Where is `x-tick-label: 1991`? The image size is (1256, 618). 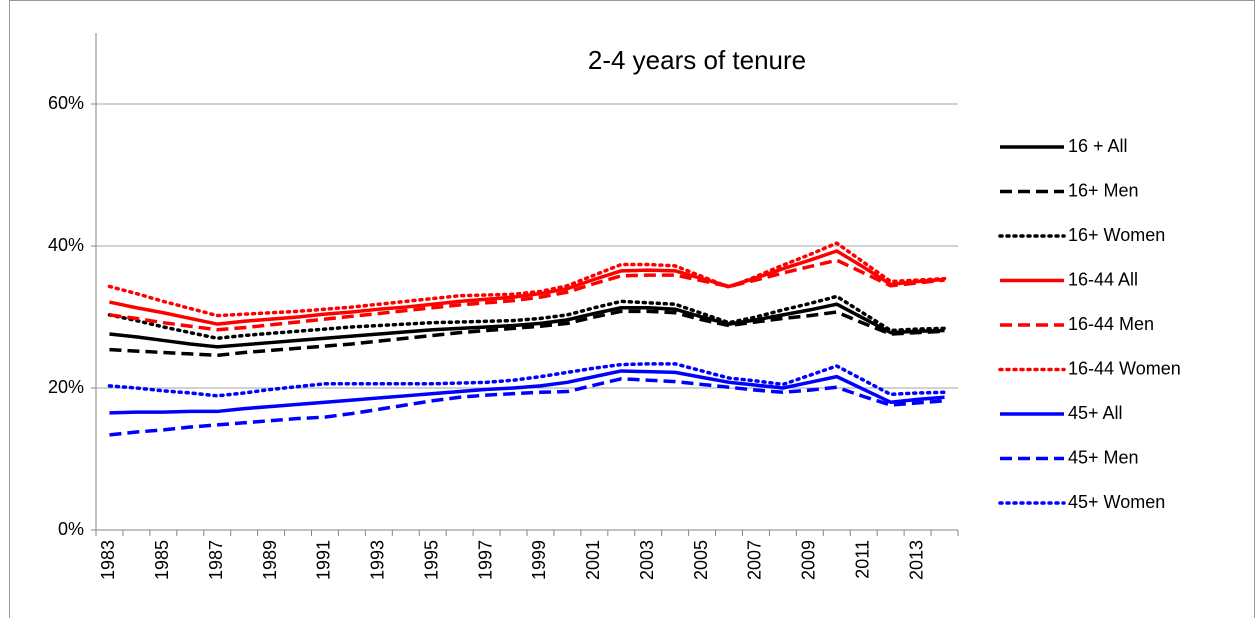
x-tick-label: 1991 is located at coordinates (324, 560).